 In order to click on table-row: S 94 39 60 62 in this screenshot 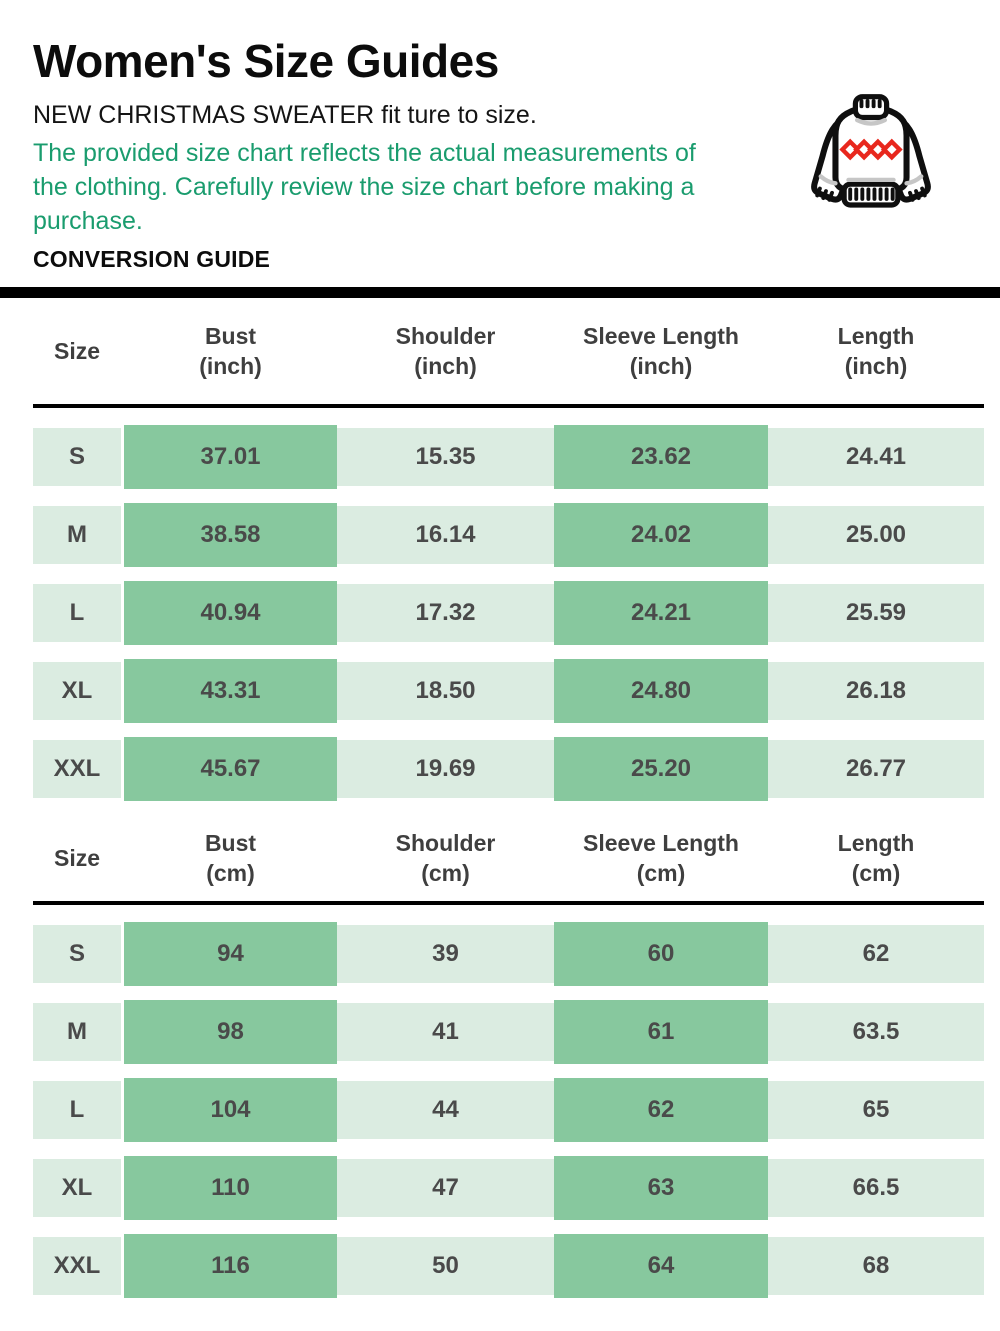, I will do `click(516, 954)`.